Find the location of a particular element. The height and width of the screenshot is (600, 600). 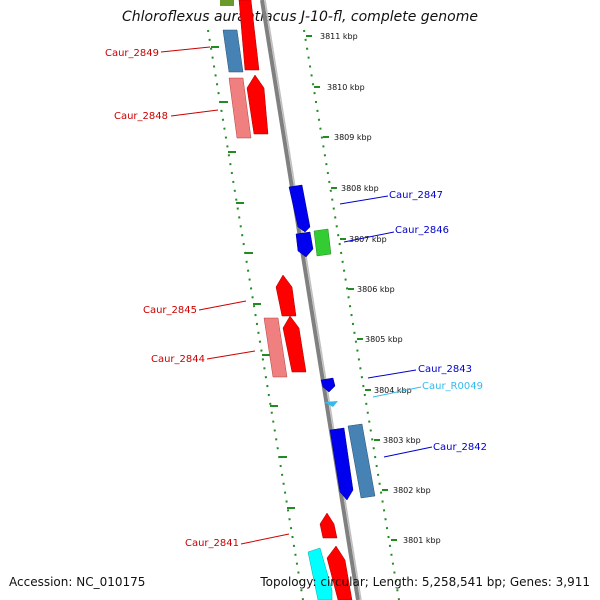

gene-label-caur-2842: Caur_2842 is located at coordinates (460, 447).